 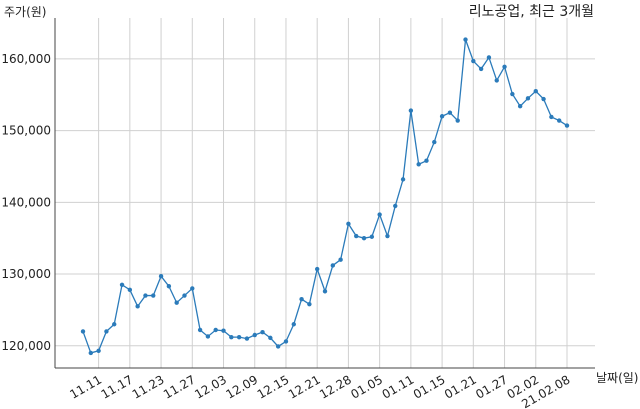 I want to click on x-axis-label: 날짜(일), so click(x=617, y=378).